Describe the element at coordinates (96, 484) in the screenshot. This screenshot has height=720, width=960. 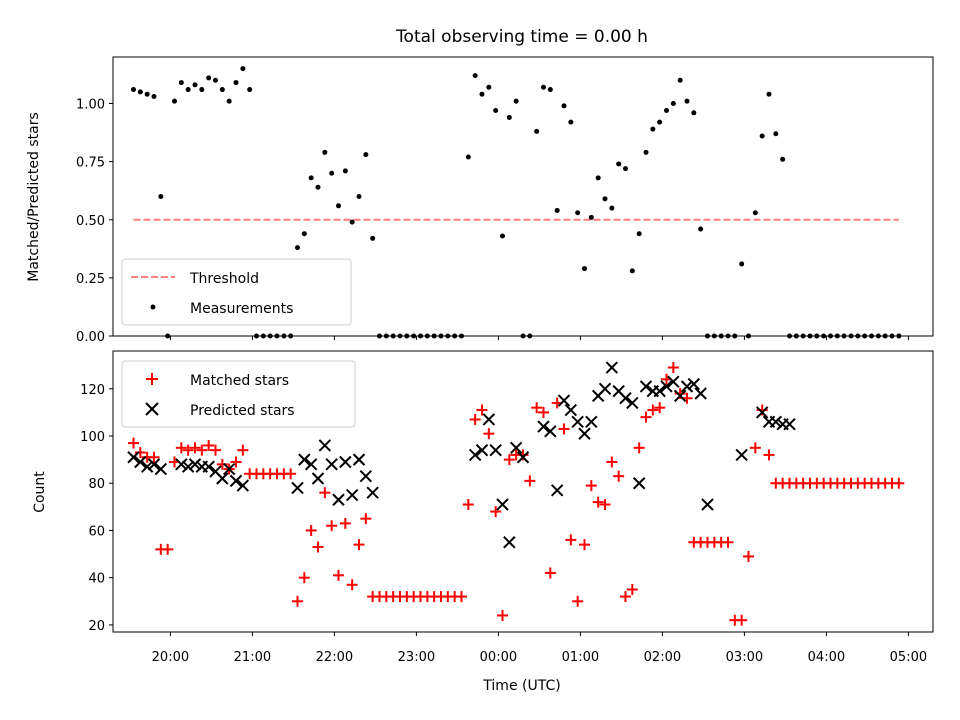
I see `bottom-y-tick-label: 80` at that location.